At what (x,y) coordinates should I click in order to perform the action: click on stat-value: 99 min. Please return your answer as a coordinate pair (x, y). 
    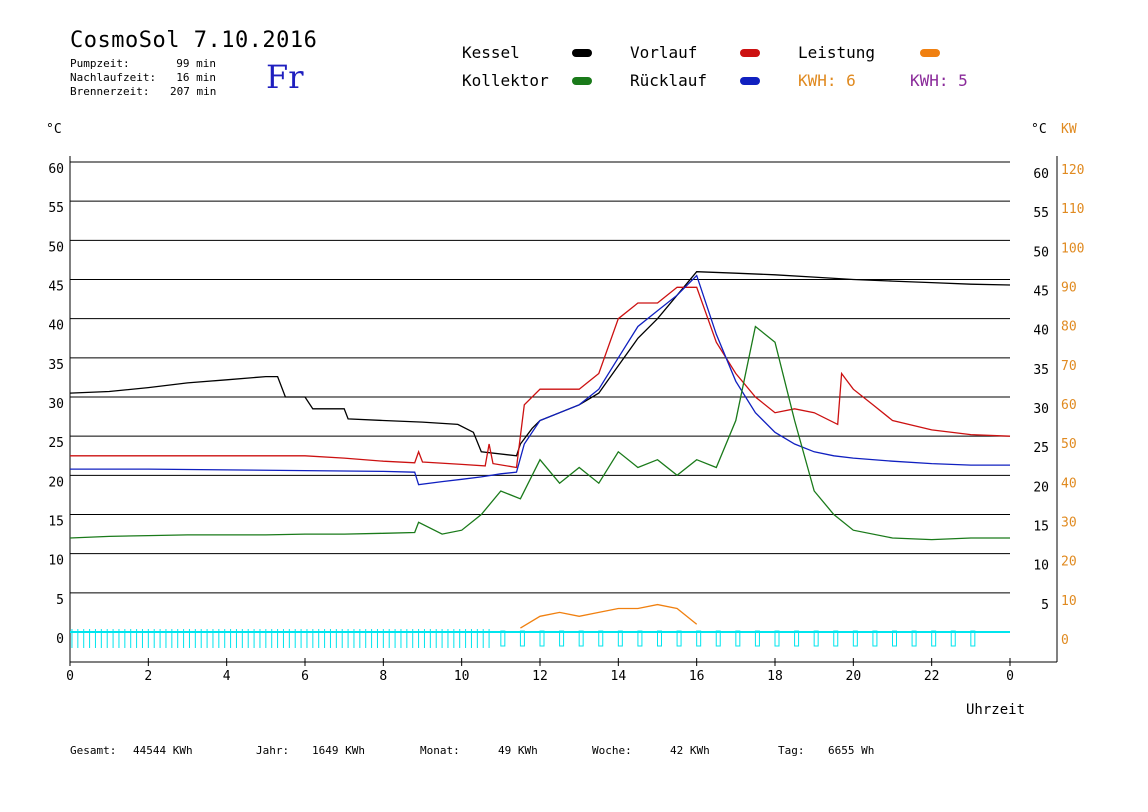
    Looking at the image, I should click on (196, 63).